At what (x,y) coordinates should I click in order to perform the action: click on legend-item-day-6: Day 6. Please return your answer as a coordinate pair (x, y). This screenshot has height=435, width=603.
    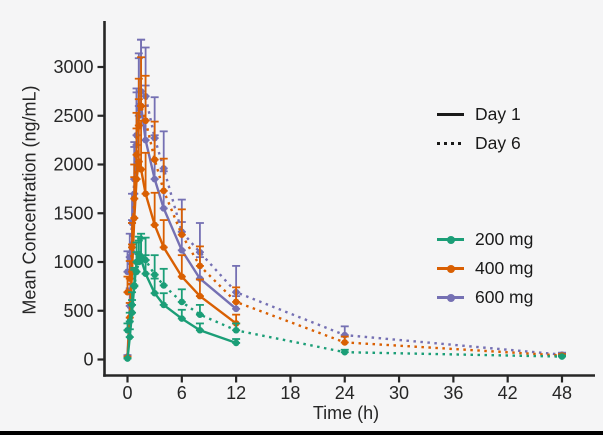
    Looking at the image, I should click on (479, 143).